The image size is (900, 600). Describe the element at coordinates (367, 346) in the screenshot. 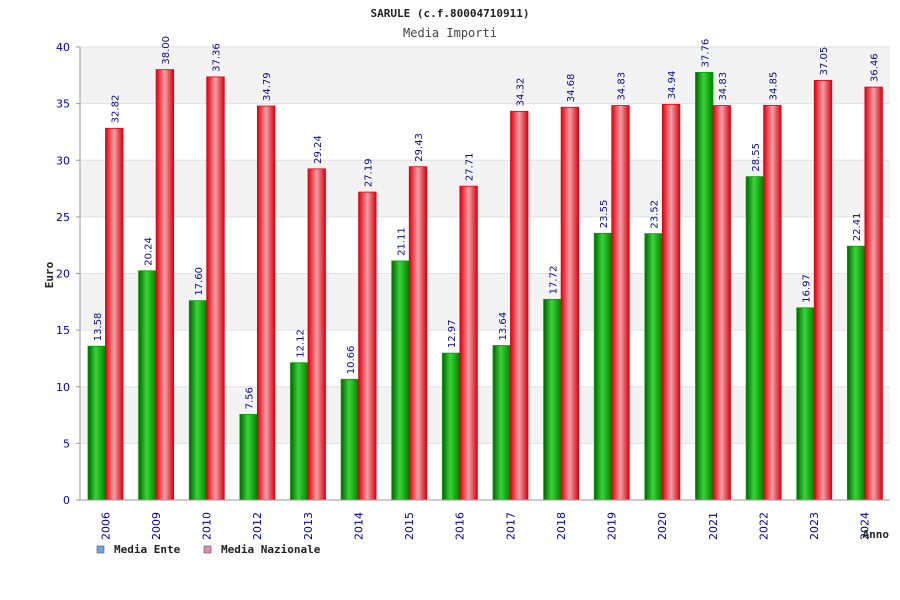

I see `bar-media-nazionale-2014` at that location.